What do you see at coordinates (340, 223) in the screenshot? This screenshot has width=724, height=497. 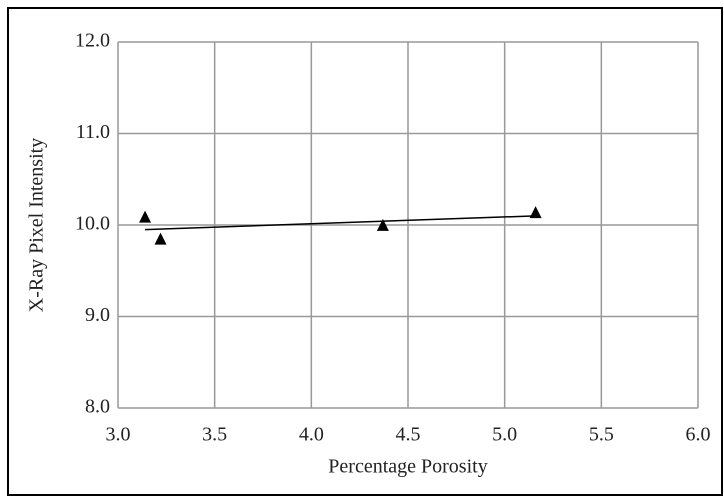 I see `trendline` at bounding box center [340, 223].